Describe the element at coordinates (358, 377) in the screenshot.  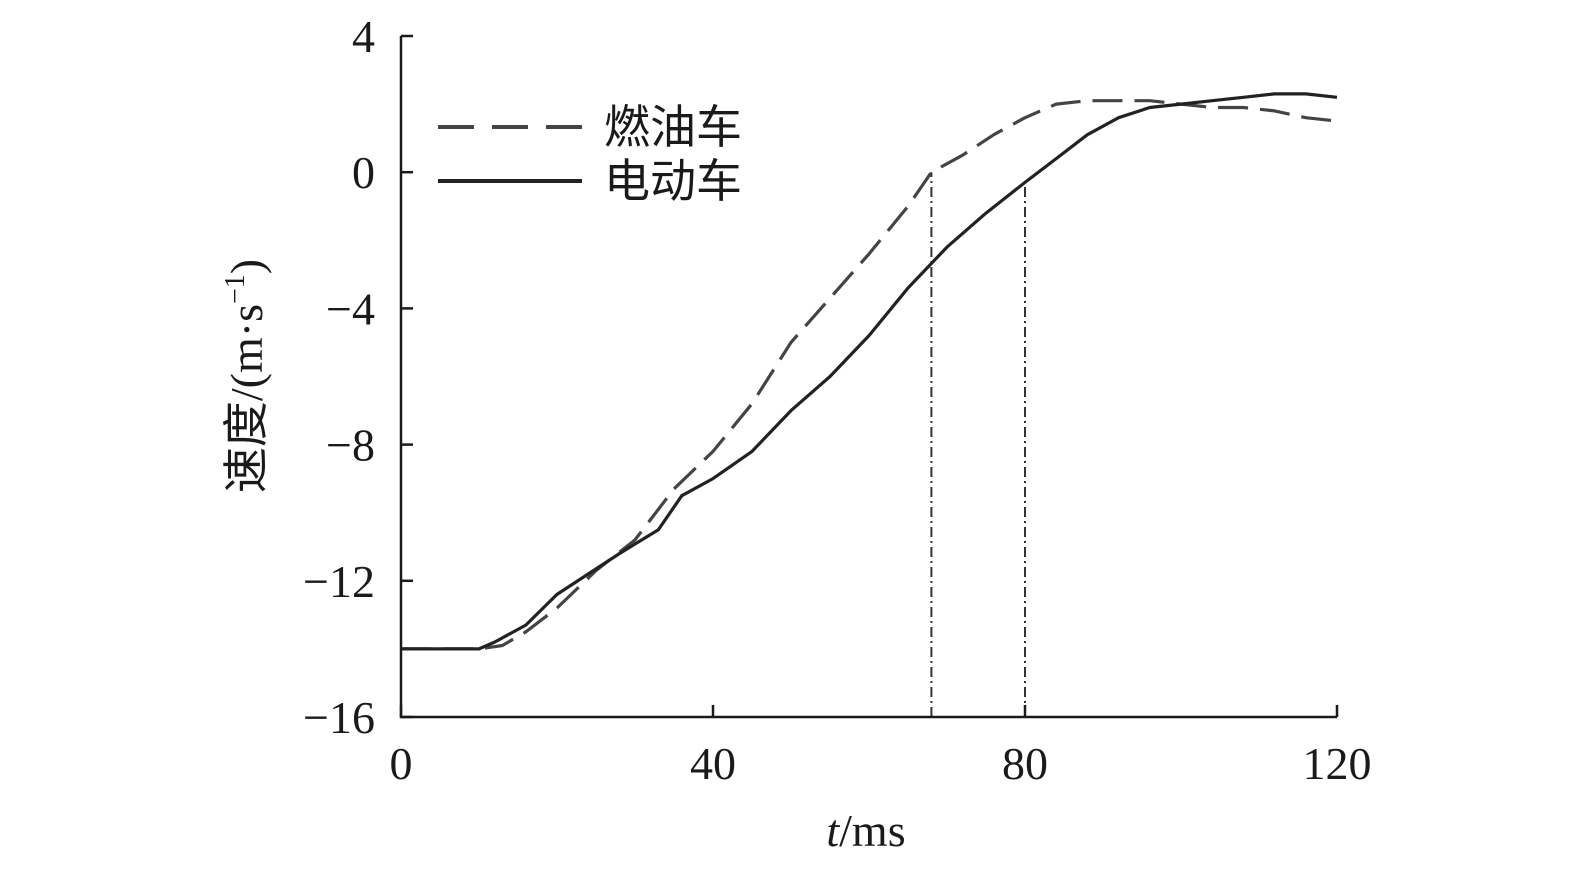
I see `y-axis-ticks: 4 0 −4 −8 −12 −16` at that location.